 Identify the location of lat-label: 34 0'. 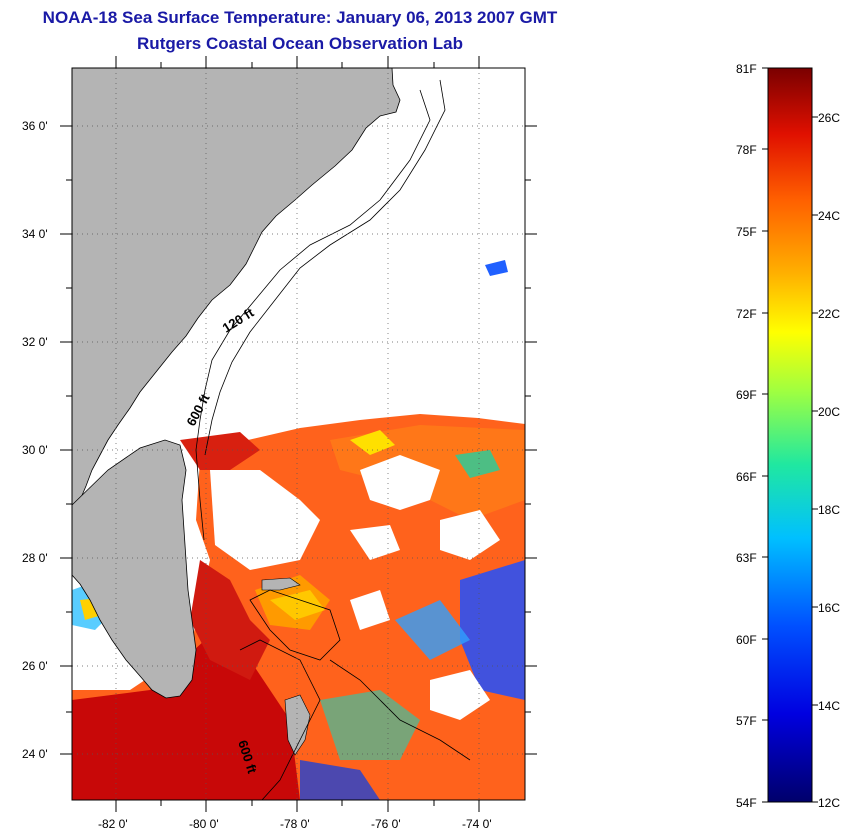
(35, 234).